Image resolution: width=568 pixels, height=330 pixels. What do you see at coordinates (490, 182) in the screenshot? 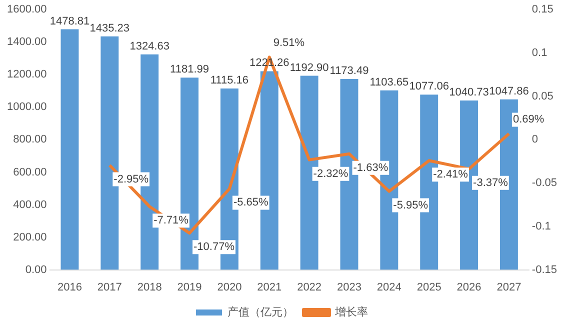
I see `data-label: -3.37%` at bounding box center [490, 182].